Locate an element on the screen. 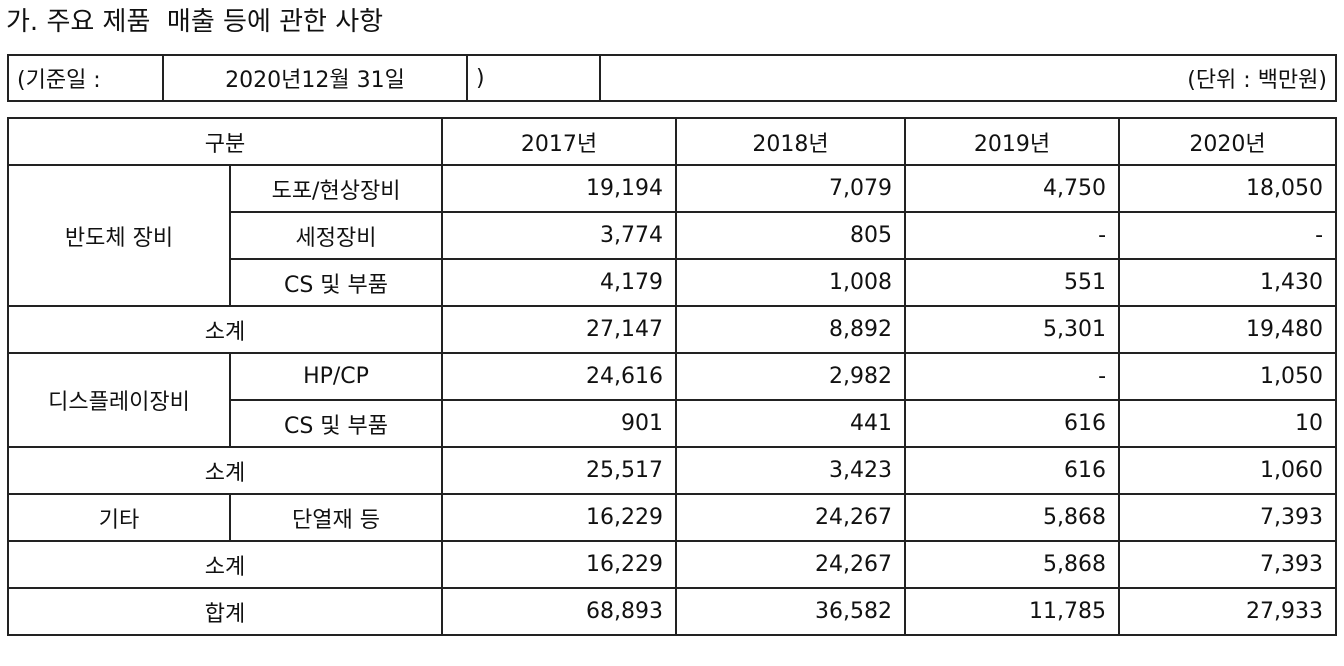 This screenshot has width=1344, height=666. value-cell: 1,060 is located at coordinates (1228, 470).